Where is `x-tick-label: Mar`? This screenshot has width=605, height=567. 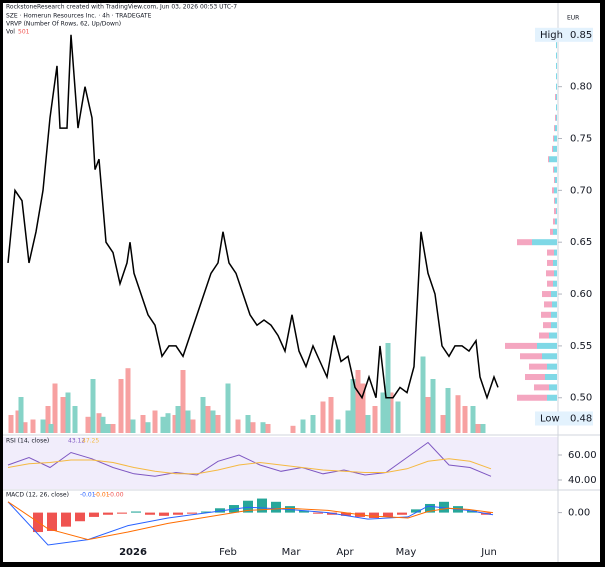 x-tick-label: Mar is located at coordinates (292, 552).